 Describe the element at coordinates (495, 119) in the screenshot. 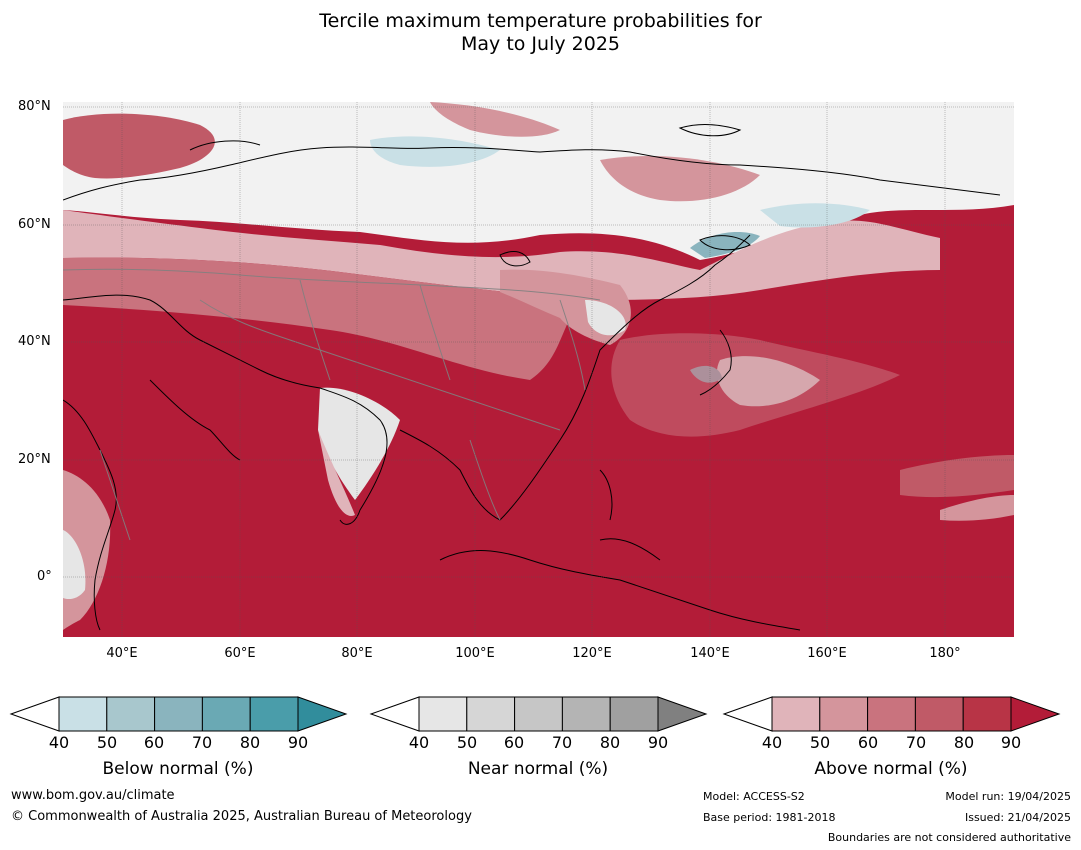

I see `arctic-east-region` at that location.